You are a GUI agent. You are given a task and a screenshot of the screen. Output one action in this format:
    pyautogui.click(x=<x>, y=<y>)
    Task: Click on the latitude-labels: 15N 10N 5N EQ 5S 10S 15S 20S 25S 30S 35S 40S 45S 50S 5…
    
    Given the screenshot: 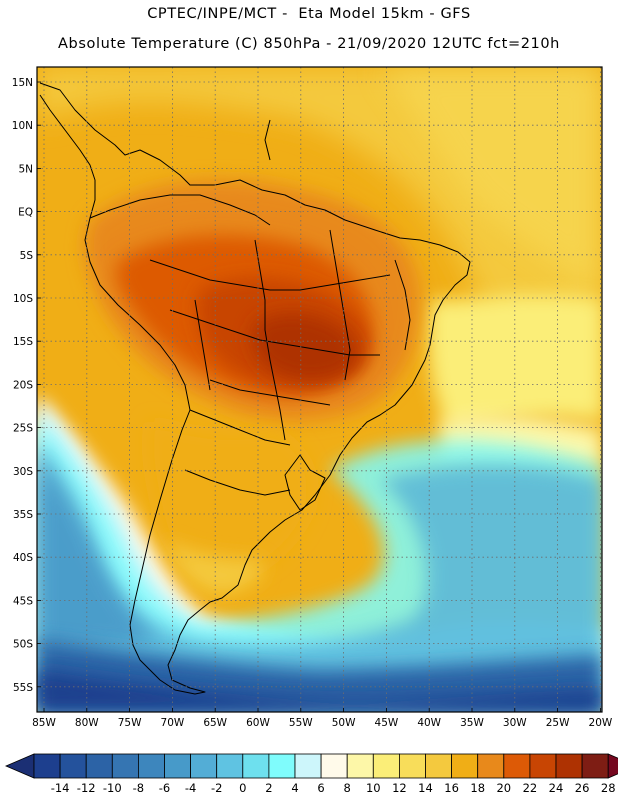 What is the action you would take?
    pyautogui.click(x=23, y=385)
    